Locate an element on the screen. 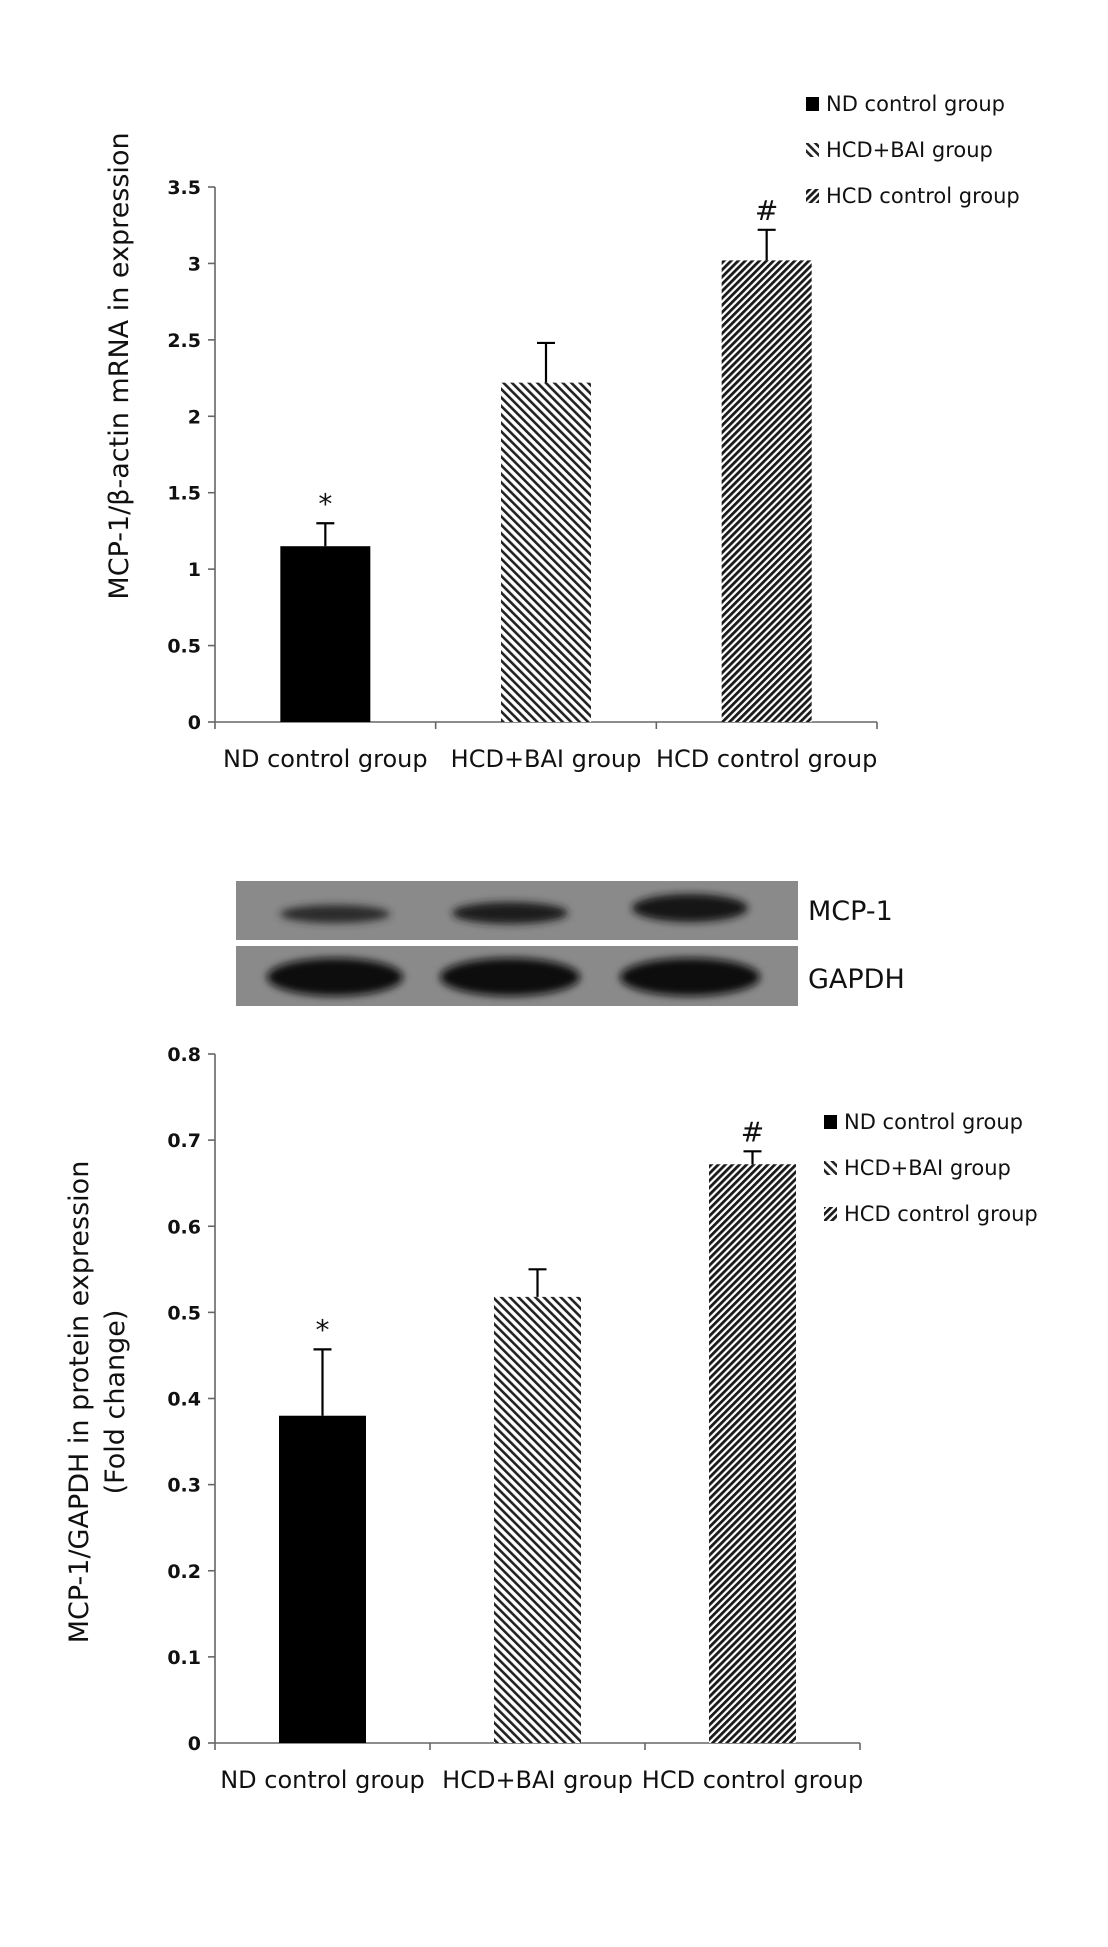 The image size is (1108, 1947). protein-y-tick-label: 0.4 is located at coordinates (184, 1400).